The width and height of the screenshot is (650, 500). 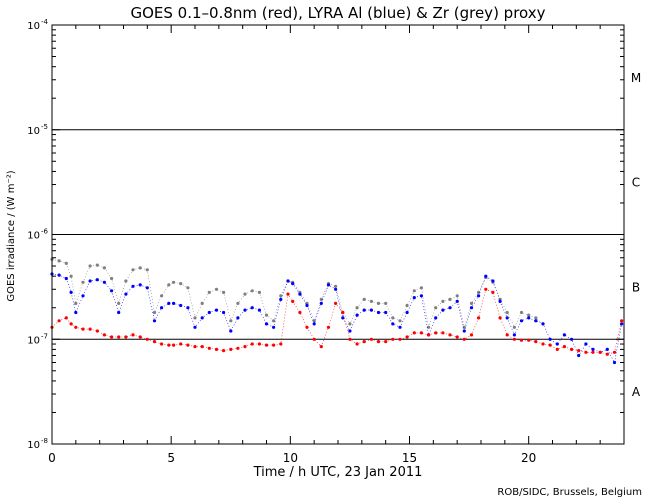 I want to click on x-tick-label: 5, so click(x=171, y=458).